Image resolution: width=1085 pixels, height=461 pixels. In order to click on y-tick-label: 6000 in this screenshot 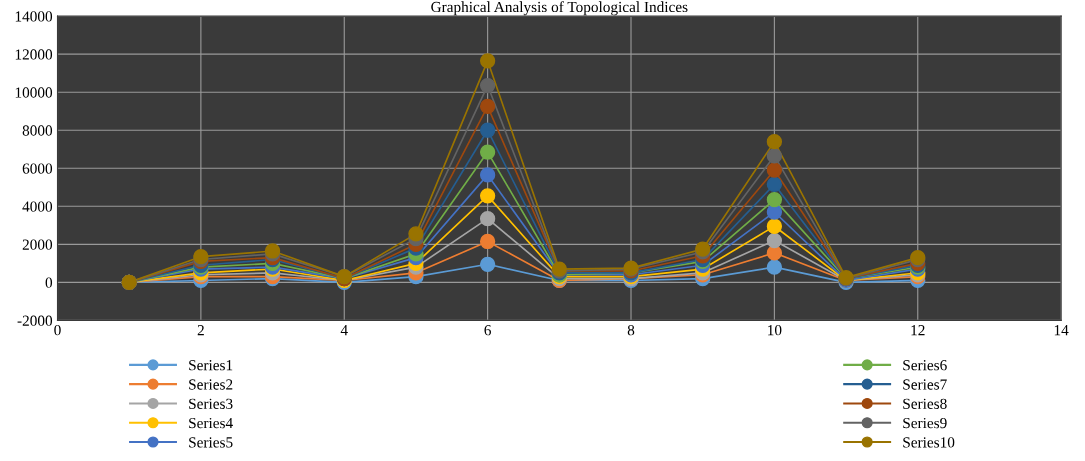, I will do `click(37, 168)`.